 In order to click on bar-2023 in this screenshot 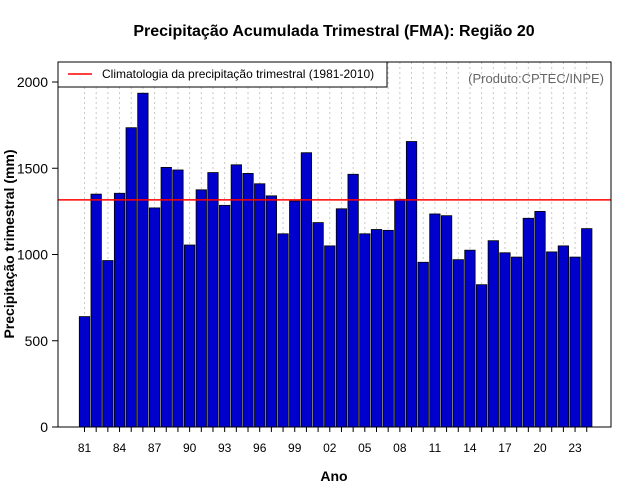, I will do `click(575, 342)`.